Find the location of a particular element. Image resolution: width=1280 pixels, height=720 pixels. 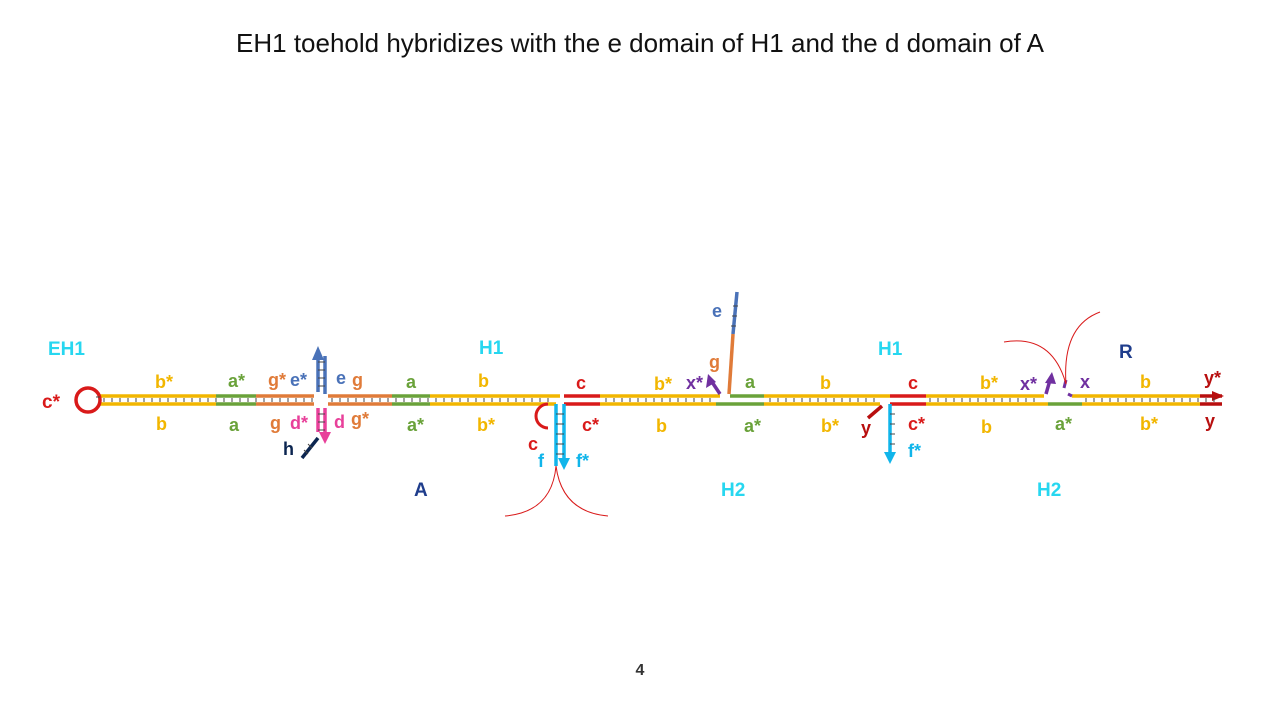

y-star-arrowhead is located at coordinates (1218, 396).